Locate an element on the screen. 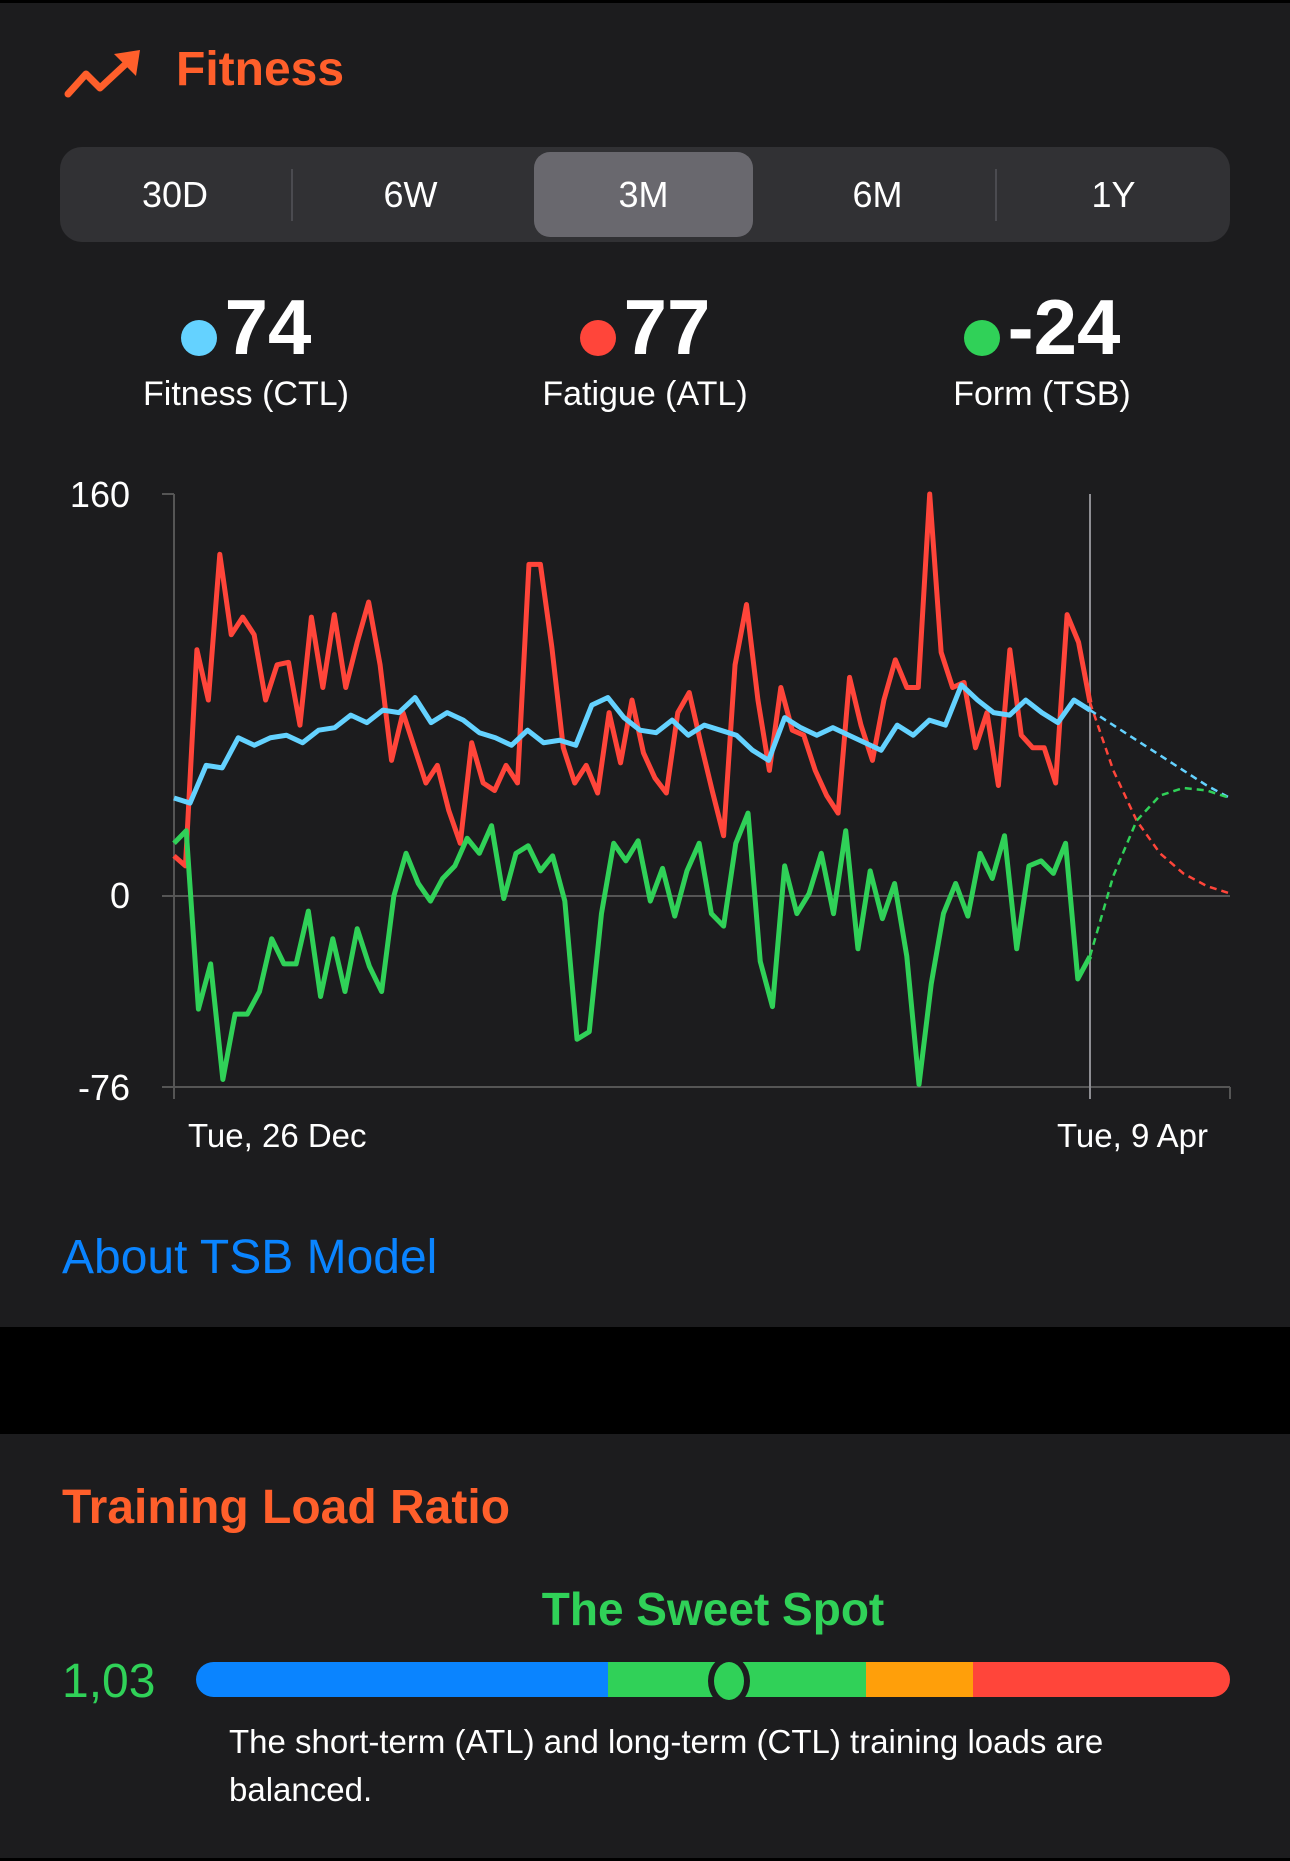 Image resolution: width=1290 pixels, height=1861 pixels. tab-6m: 6M is located at coordinates (877, 194).